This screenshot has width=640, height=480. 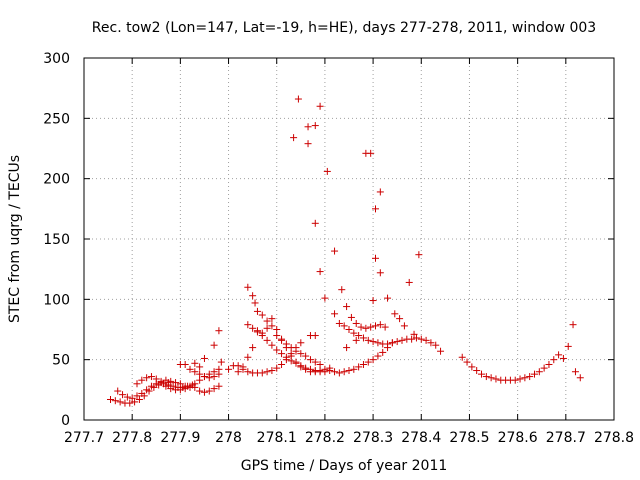 I want to click on y-tick-label: 200, so click(x=56, y=180).